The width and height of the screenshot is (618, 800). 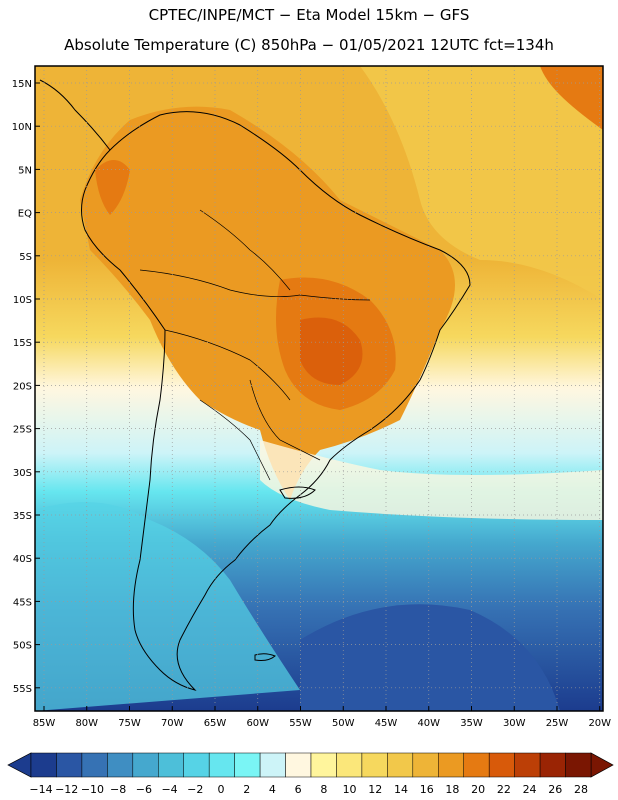 I want to click on lat-label: 15N, so click(x=22, y=84).